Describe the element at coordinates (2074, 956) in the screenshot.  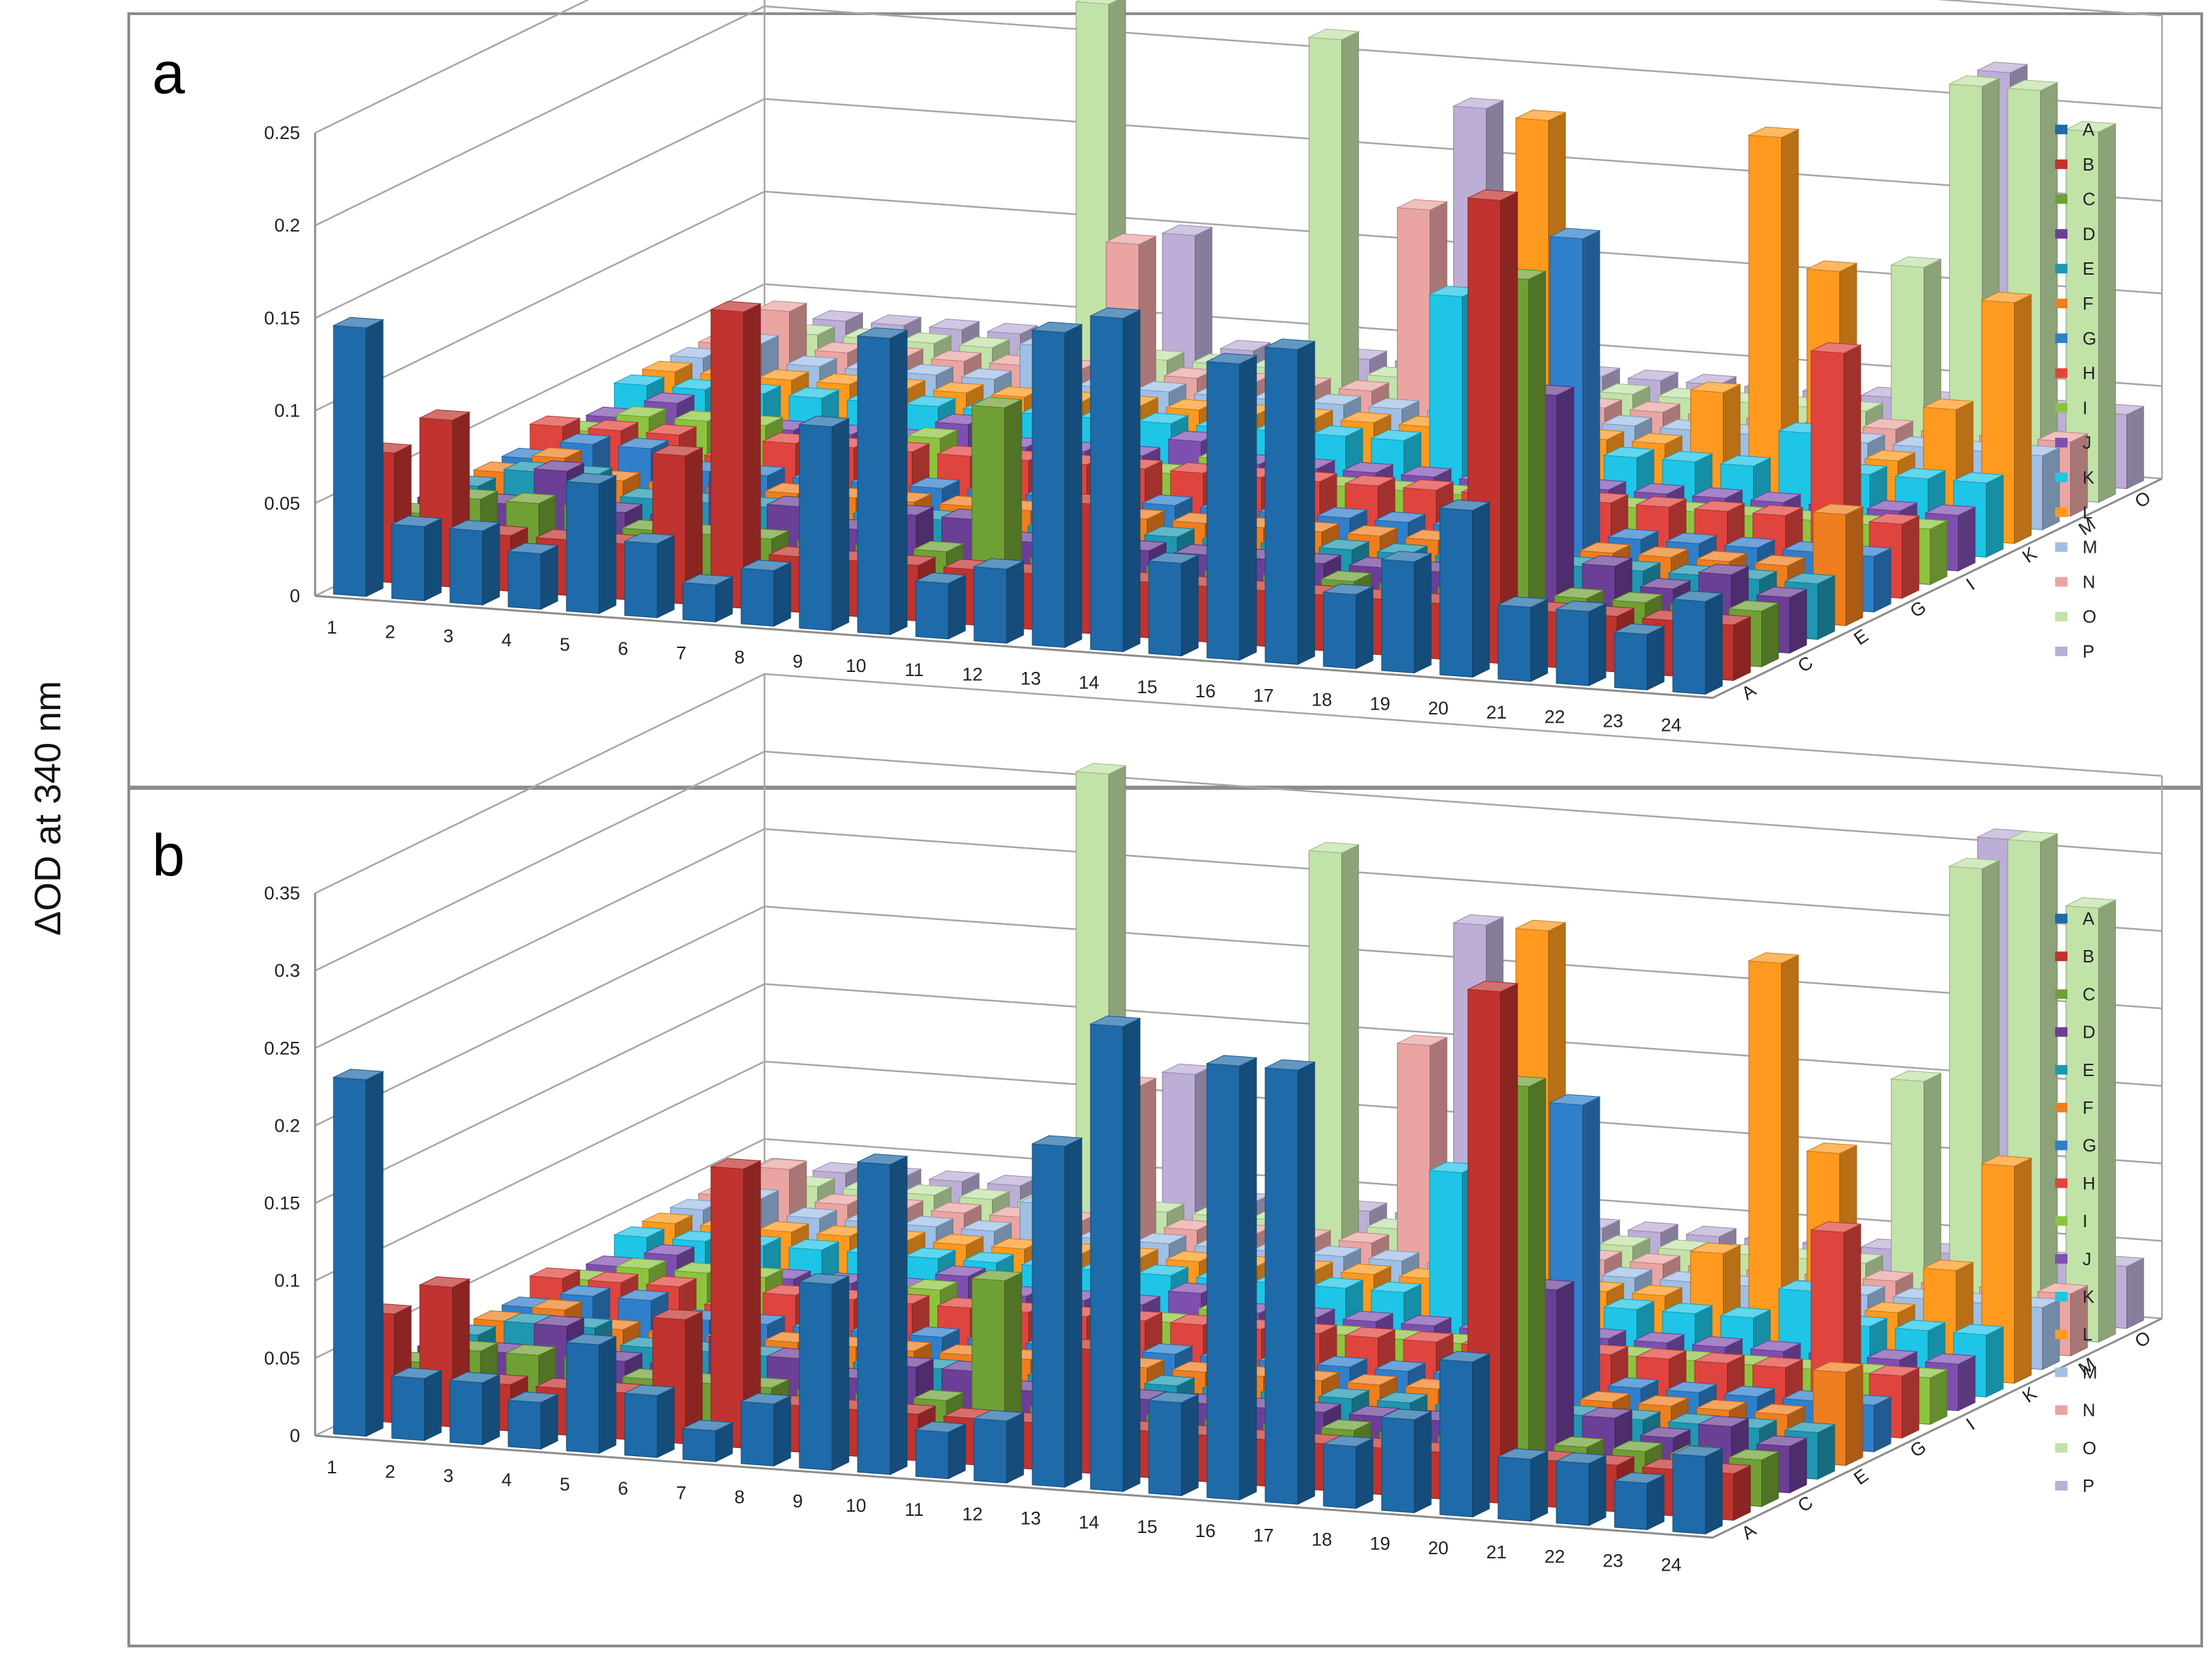
I see `legend-item: B` at that location.